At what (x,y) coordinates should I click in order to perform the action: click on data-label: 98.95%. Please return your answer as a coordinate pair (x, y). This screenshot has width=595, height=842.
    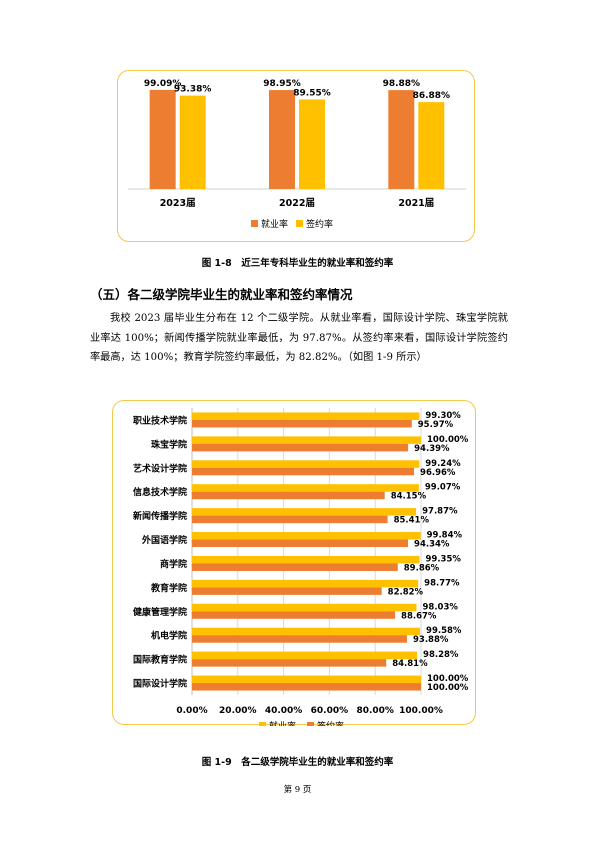
    Looking at the image, I should click on (282, 84).